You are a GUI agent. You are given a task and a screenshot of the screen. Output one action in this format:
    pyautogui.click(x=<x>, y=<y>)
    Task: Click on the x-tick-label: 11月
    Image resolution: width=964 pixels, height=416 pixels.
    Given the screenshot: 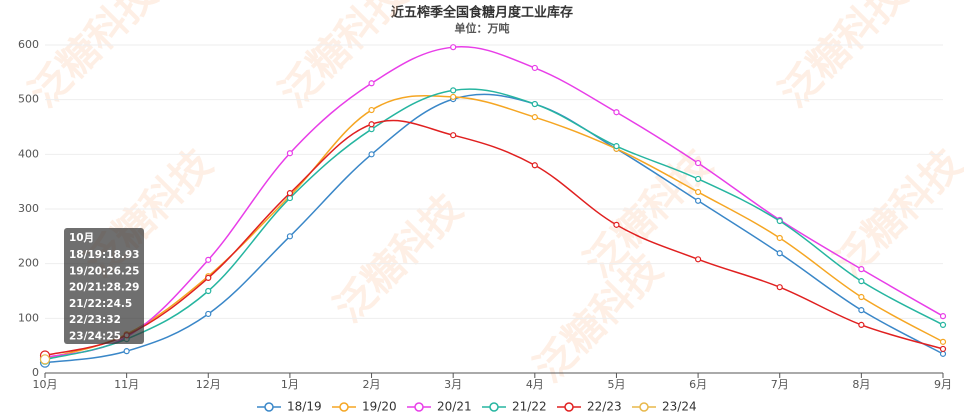 What is the action you would take?
    pyautogui.click(x=126, y=384)
    